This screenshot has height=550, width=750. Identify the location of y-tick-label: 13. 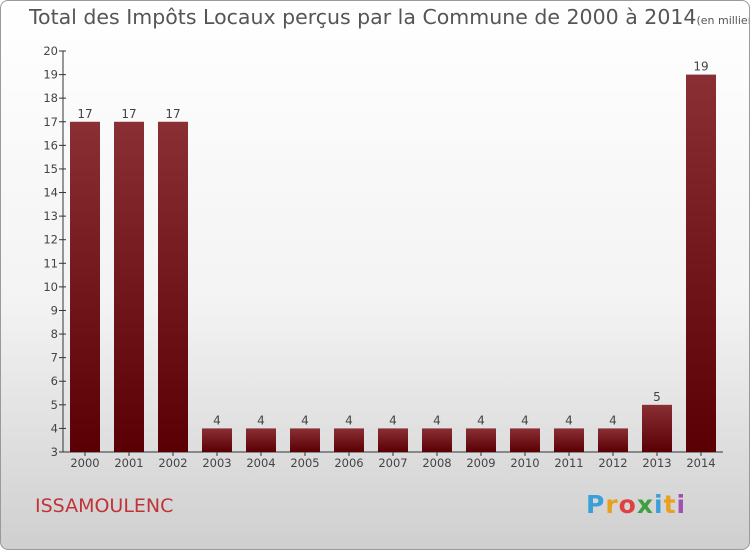
(50, 216).